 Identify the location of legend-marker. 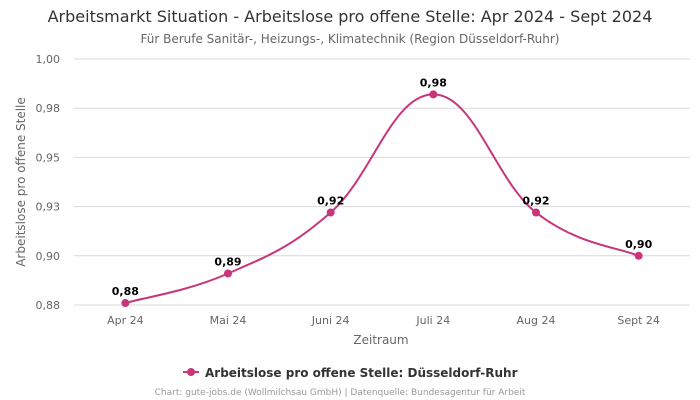
(191, 372).